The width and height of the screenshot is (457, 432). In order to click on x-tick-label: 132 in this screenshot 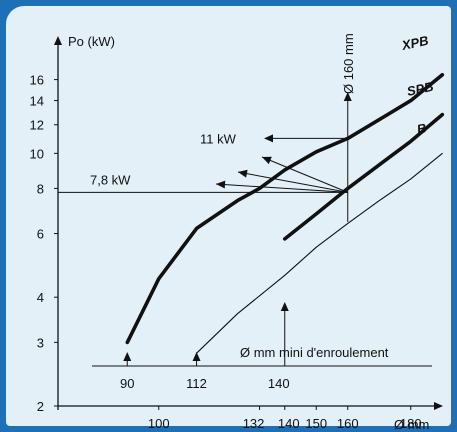, I will do `click(254, 423)`.